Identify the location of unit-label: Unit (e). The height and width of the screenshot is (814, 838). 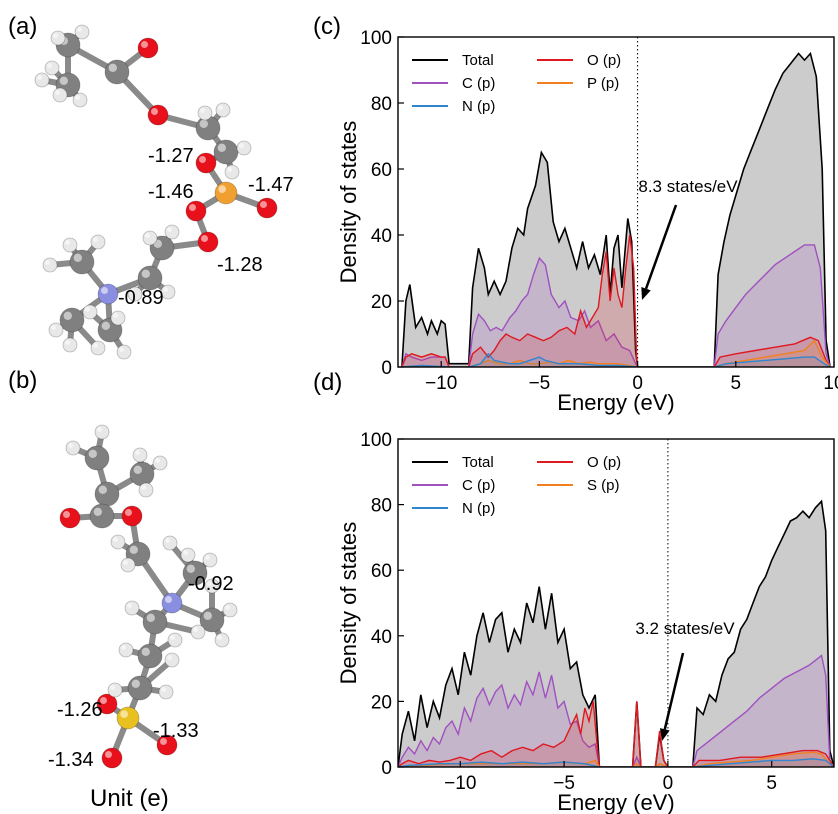
(129, 798).